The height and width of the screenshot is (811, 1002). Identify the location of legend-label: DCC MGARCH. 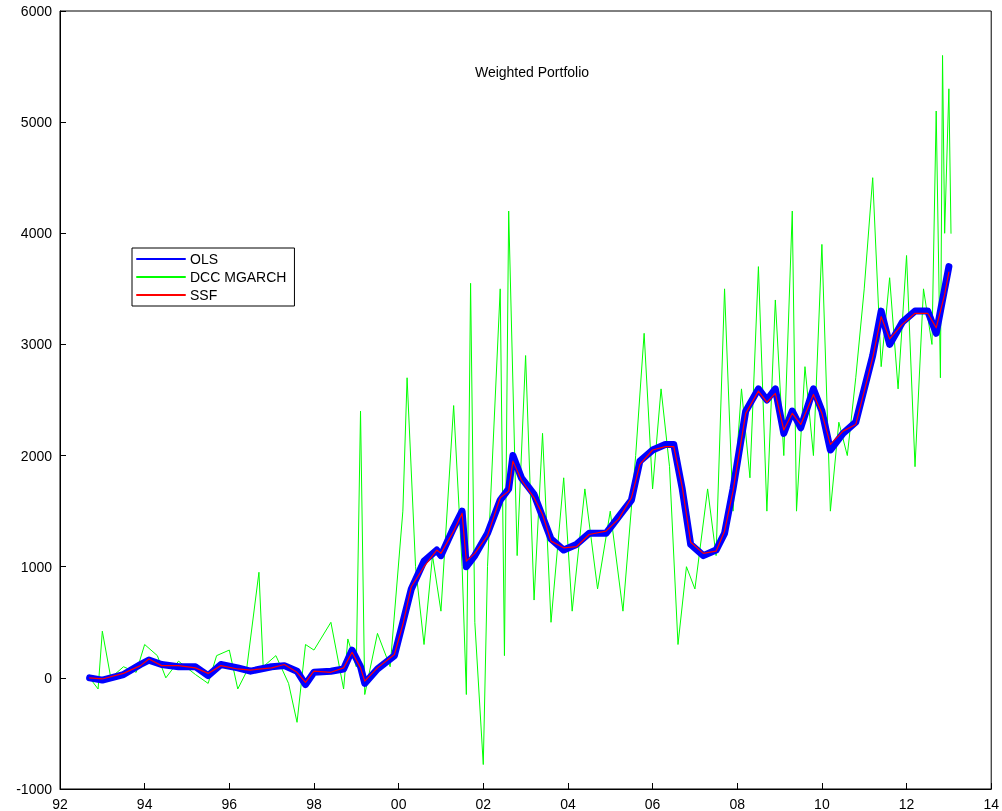
(238, 277).